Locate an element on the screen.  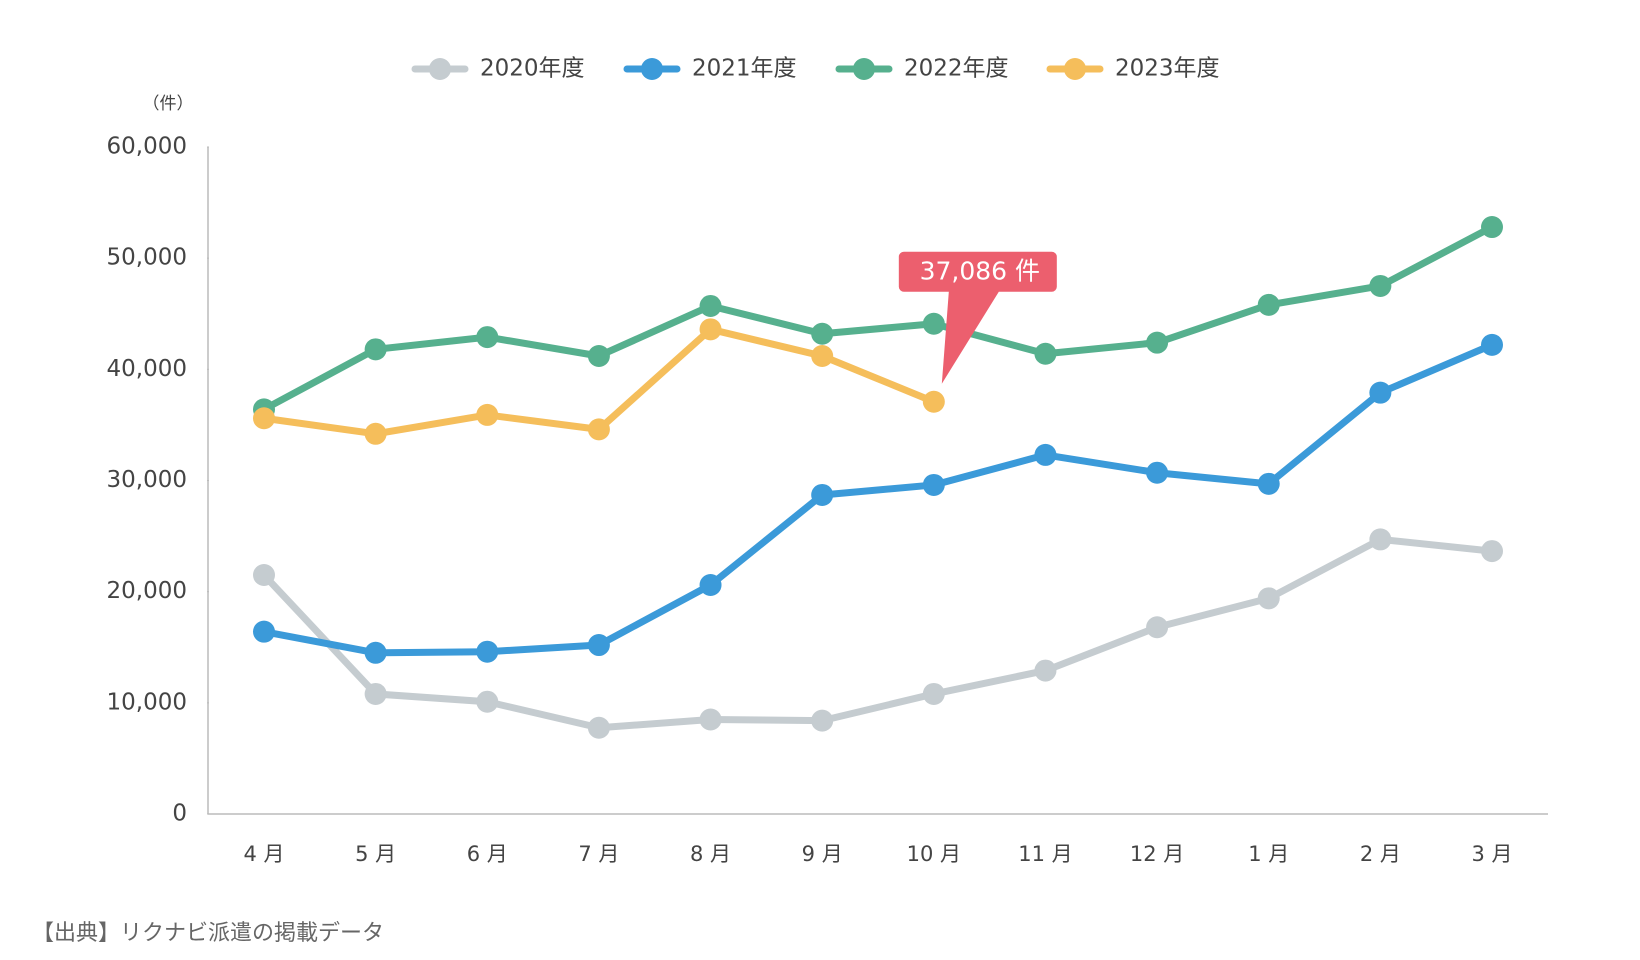
legend-label: 2020年度 is located at coordinates (532, 69).